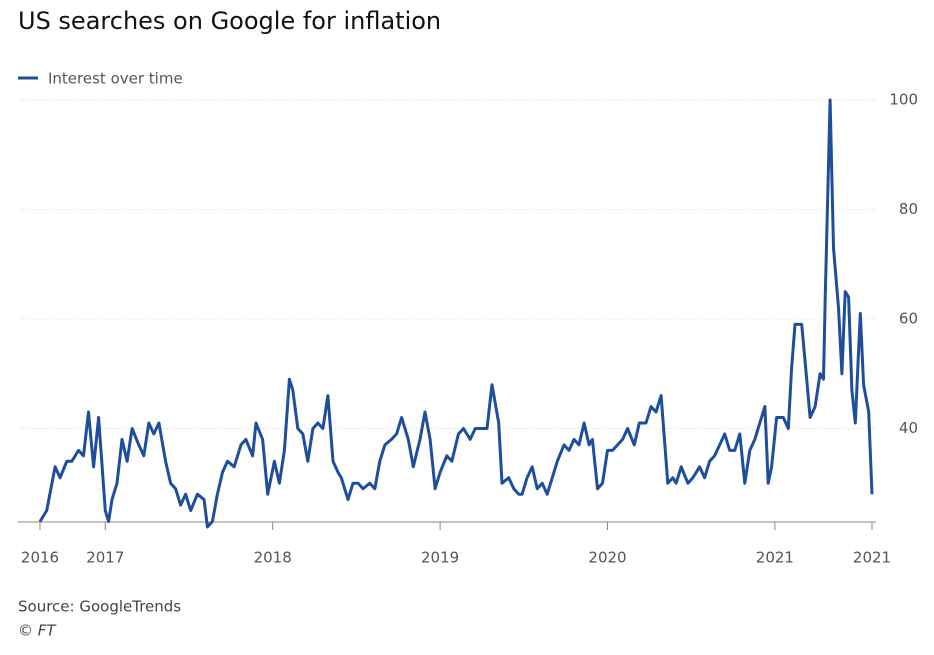  Describe the element at coordinates (273, 558) in the screenshot. I see `x-tick-label: 2018` at that location.